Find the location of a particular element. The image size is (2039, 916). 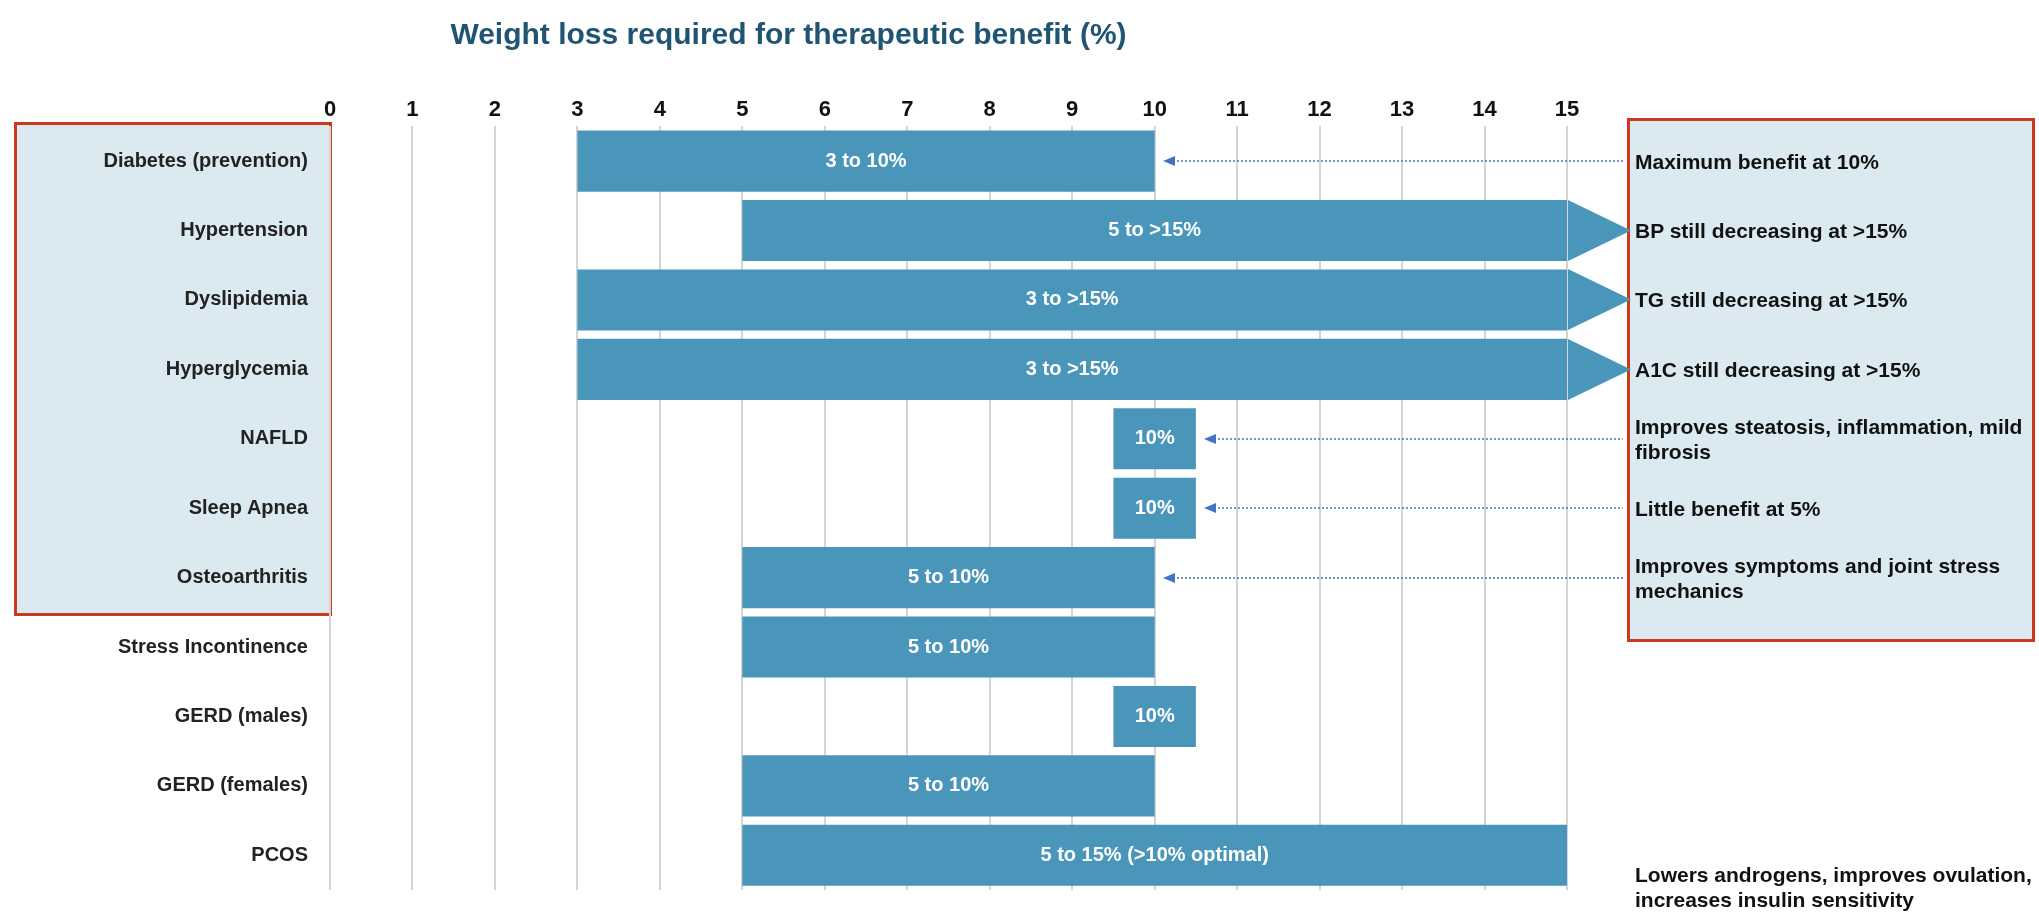

x-tick-label: 8 is located at coordinates (989, 109).